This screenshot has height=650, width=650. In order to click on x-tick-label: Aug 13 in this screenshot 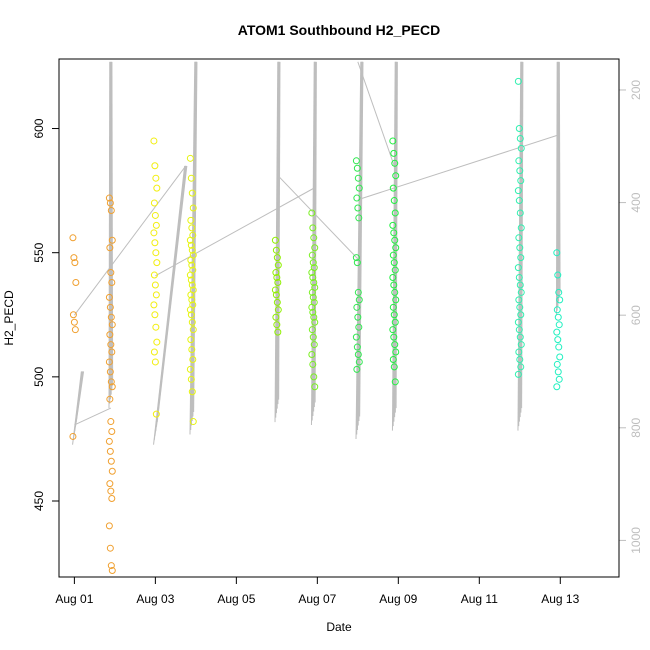, I will do `click(560, 599)`.